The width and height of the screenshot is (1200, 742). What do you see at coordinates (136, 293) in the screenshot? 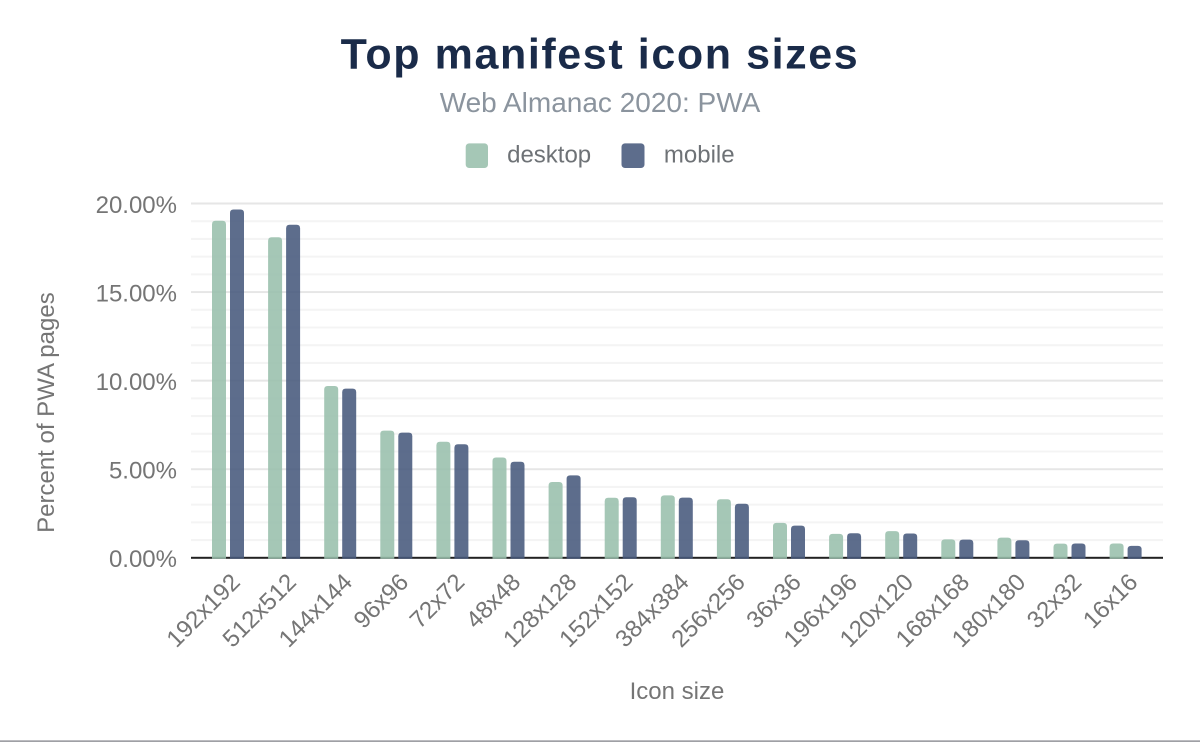
I see `svg-text: 15.00%` at bounding box center [136, 293].